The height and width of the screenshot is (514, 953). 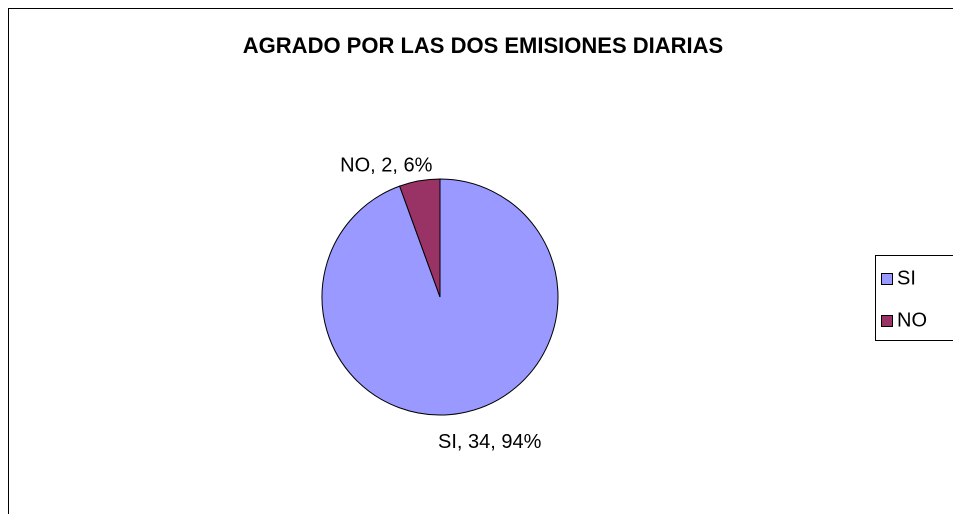 What do you see at coordinates (483, 45) in the screenshot?
I see `chart-title: AGRADO POR LAS DOS EMISIONES DIARIAS` at bounding box center [483, 45].